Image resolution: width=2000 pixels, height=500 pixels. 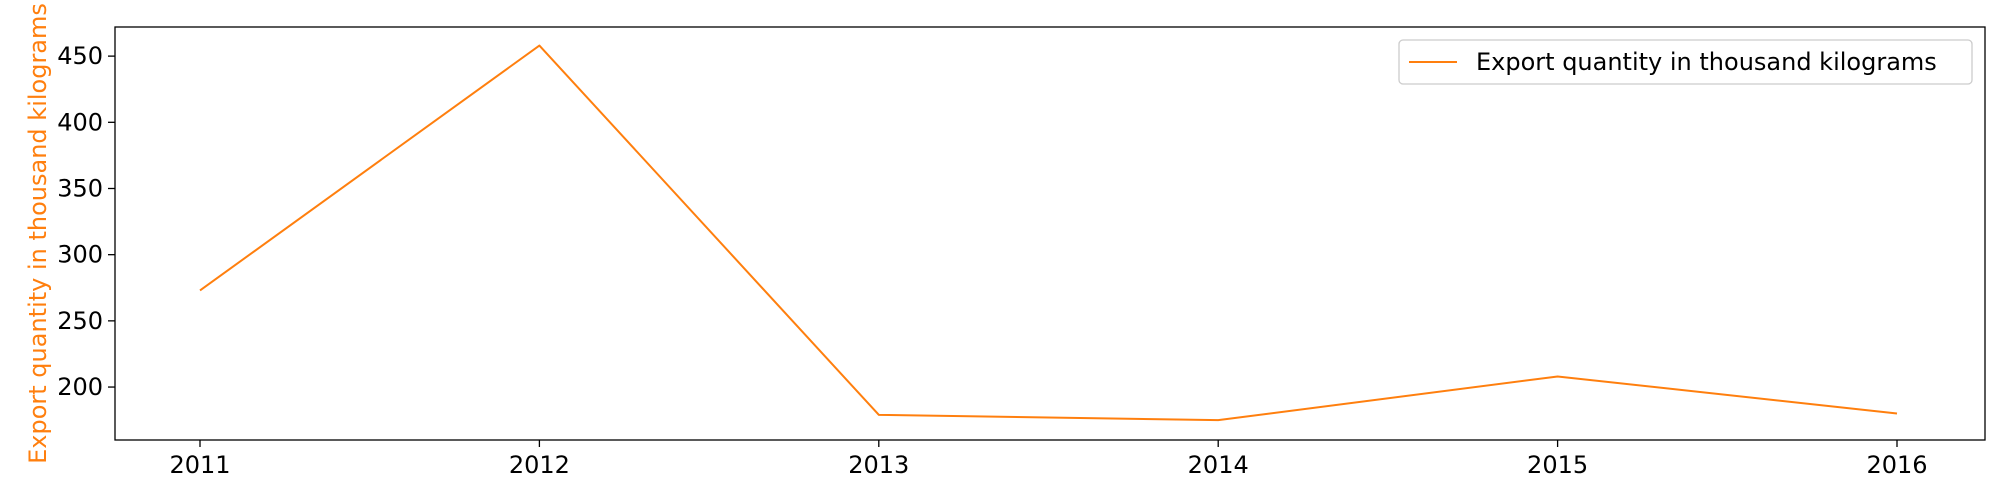 I want to click on y-tick-label: 350, so click(x=80, y=188).